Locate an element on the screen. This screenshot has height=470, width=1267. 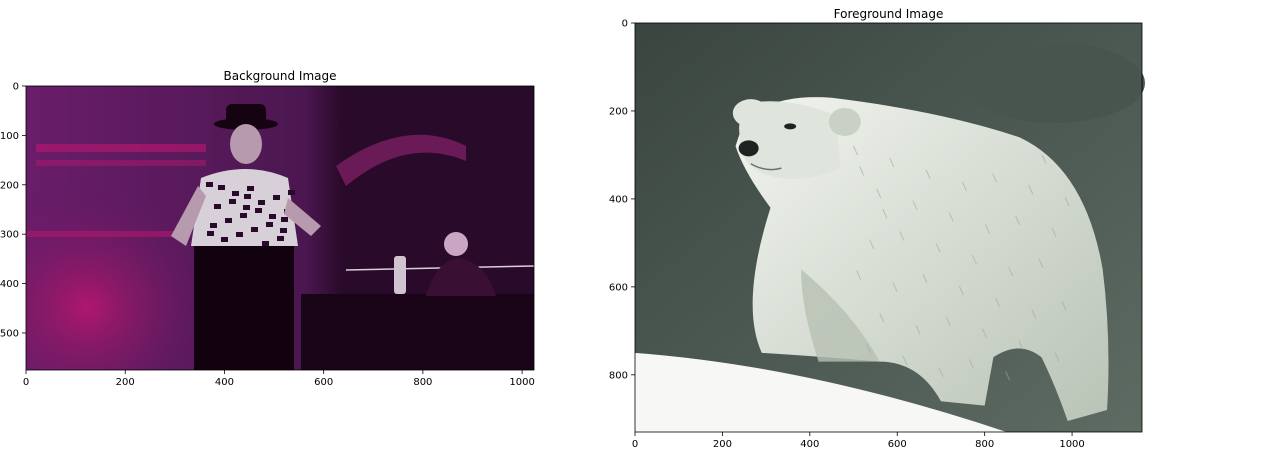
y-tick-label: 800 is located at coordinates (618, 375).